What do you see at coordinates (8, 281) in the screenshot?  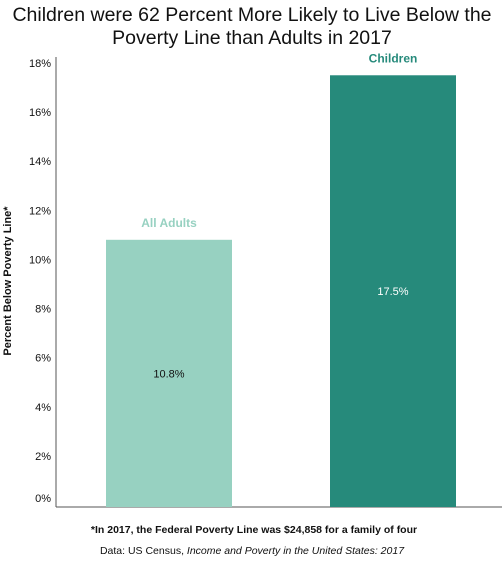 I see `y-axis-title: Percent Below Poverty Line*` at bounding box center [8, 281].